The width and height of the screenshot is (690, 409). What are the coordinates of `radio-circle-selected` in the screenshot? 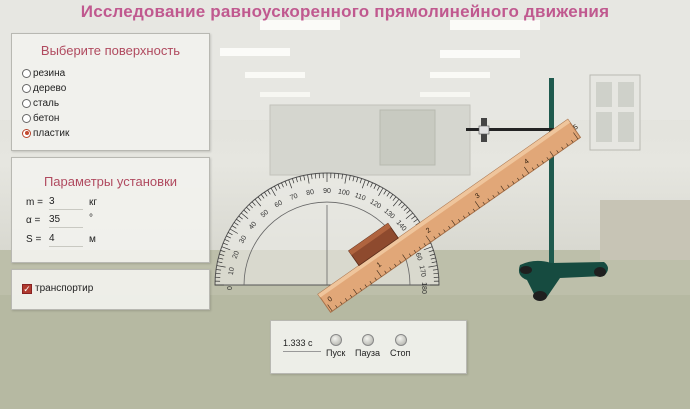 It's located at (26, 133).